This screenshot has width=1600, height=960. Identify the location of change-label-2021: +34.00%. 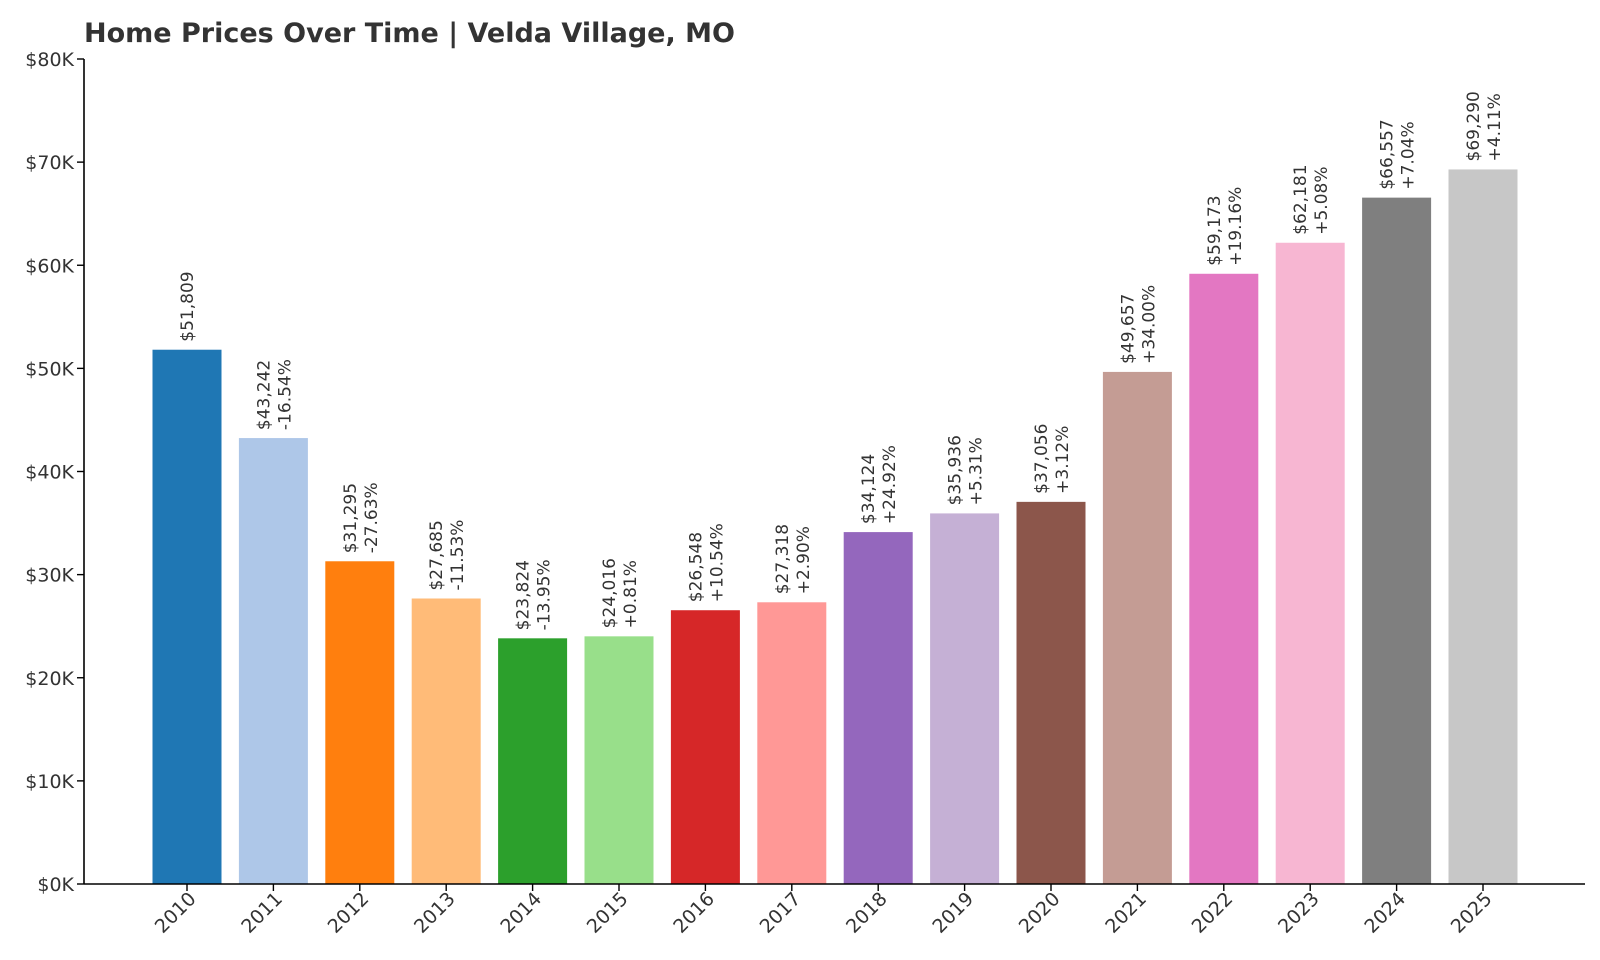
(1149, 324).